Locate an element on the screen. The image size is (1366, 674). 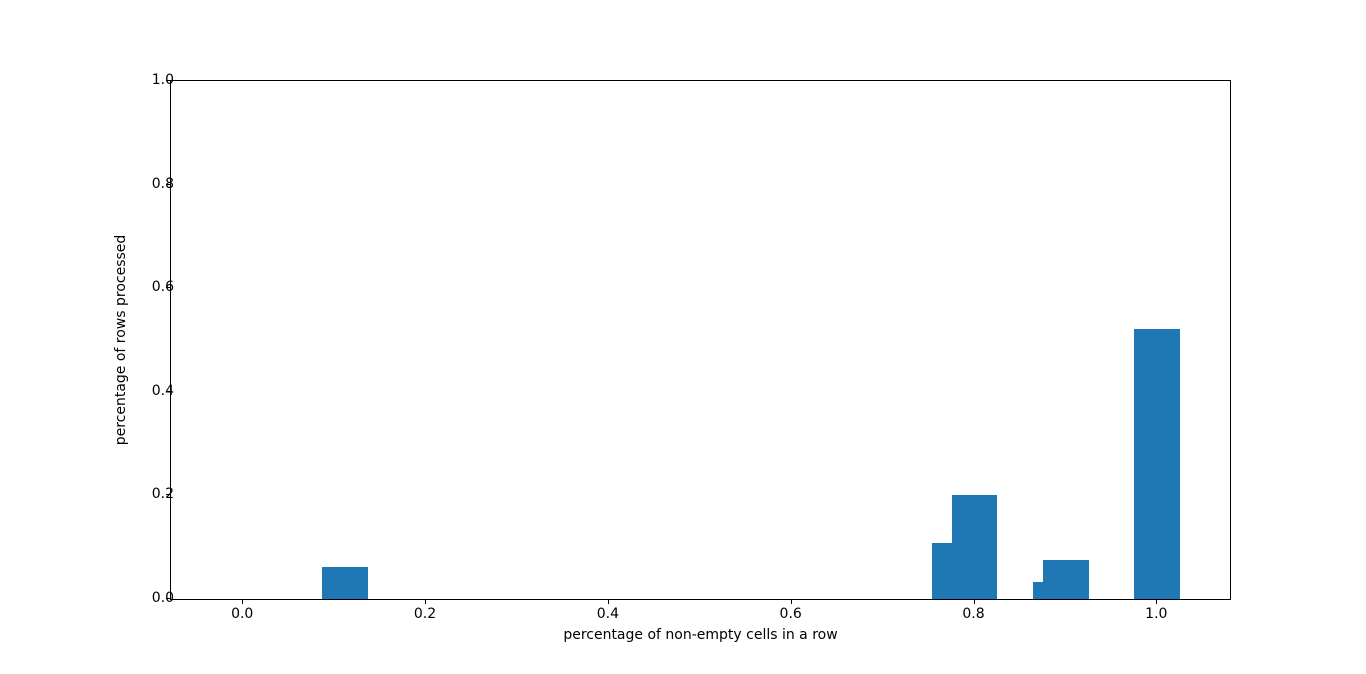
y-tick-label: 0.6 is located at coordinates (162, 287).